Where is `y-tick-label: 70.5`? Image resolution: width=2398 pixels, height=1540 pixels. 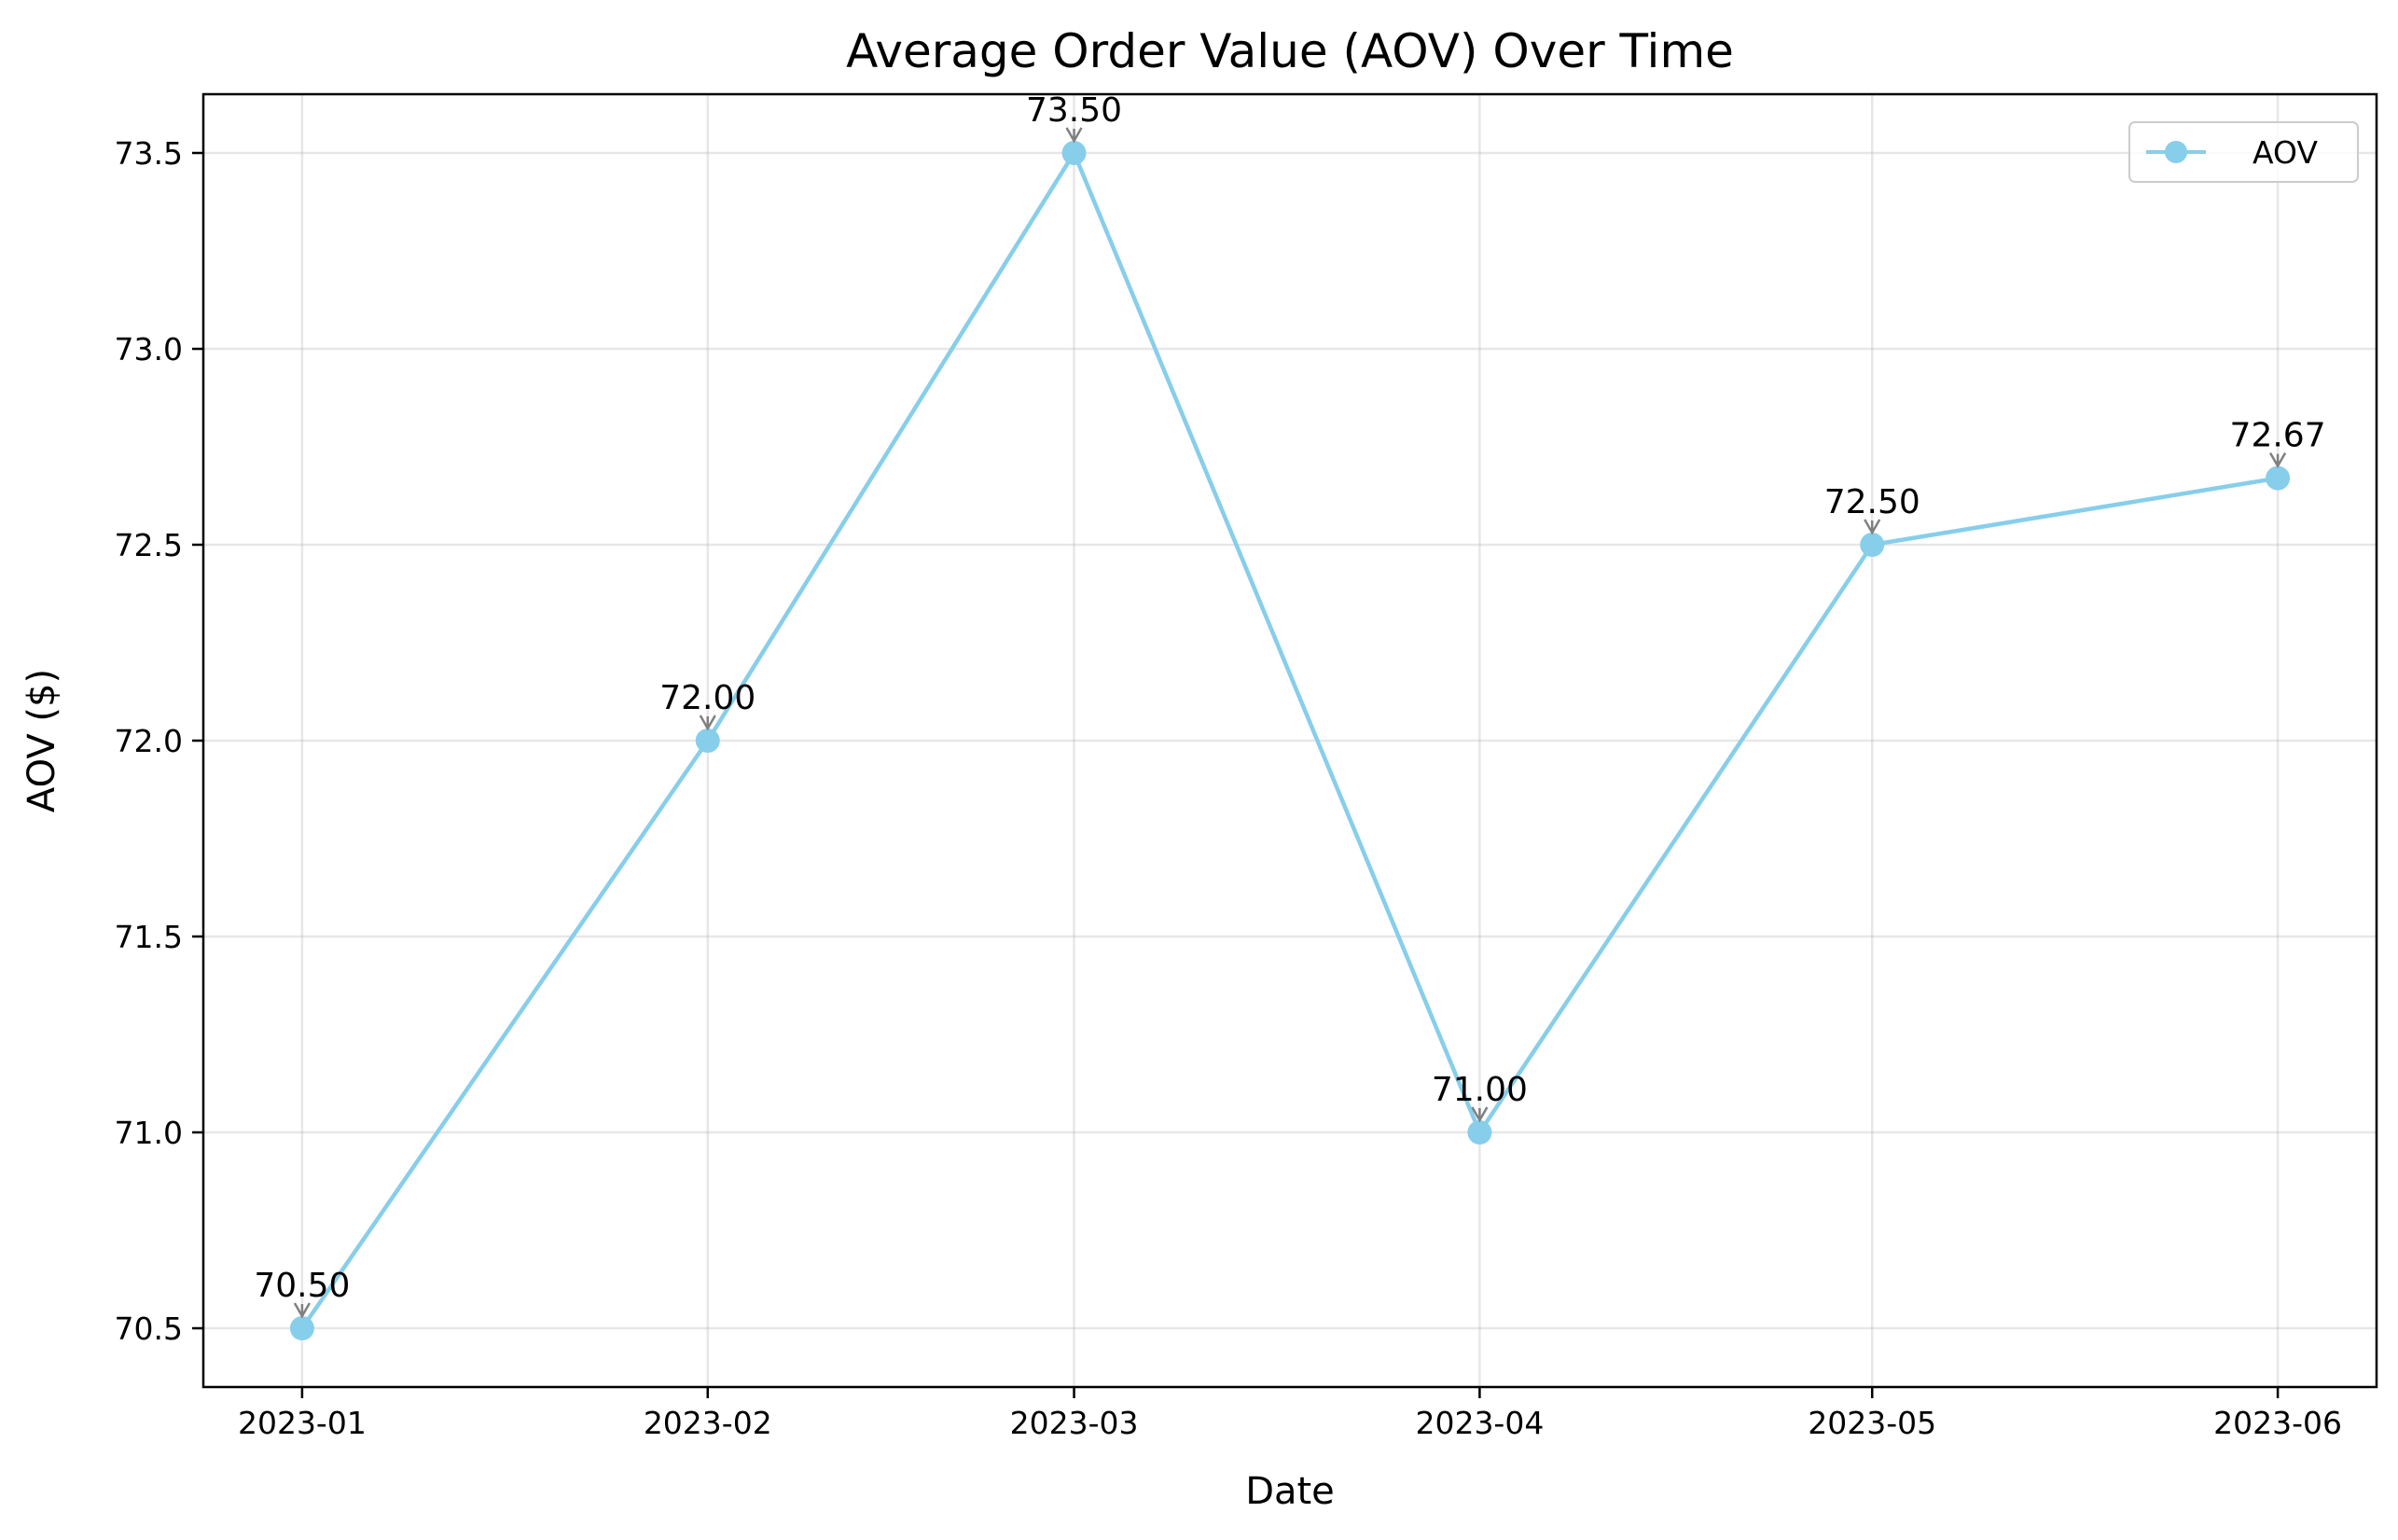
y-tick-label: 70.5 is located at coordinates (149, 1329).